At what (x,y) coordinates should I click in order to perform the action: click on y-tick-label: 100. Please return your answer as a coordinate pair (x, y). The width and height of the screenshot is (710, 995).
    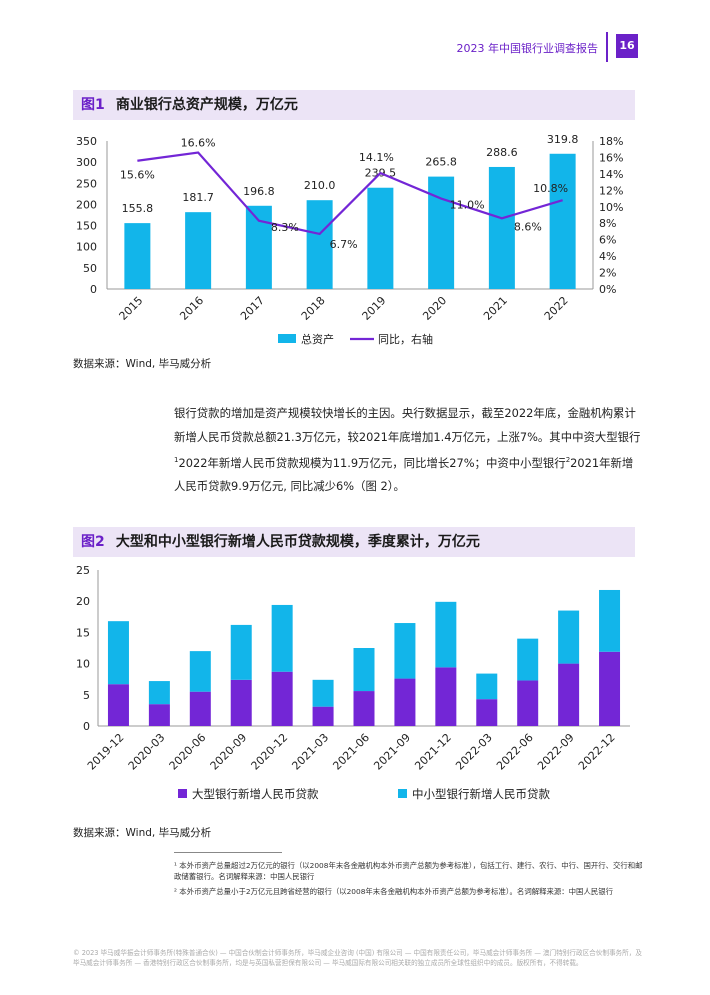
    Looking at the image, I should click on (86, 247).